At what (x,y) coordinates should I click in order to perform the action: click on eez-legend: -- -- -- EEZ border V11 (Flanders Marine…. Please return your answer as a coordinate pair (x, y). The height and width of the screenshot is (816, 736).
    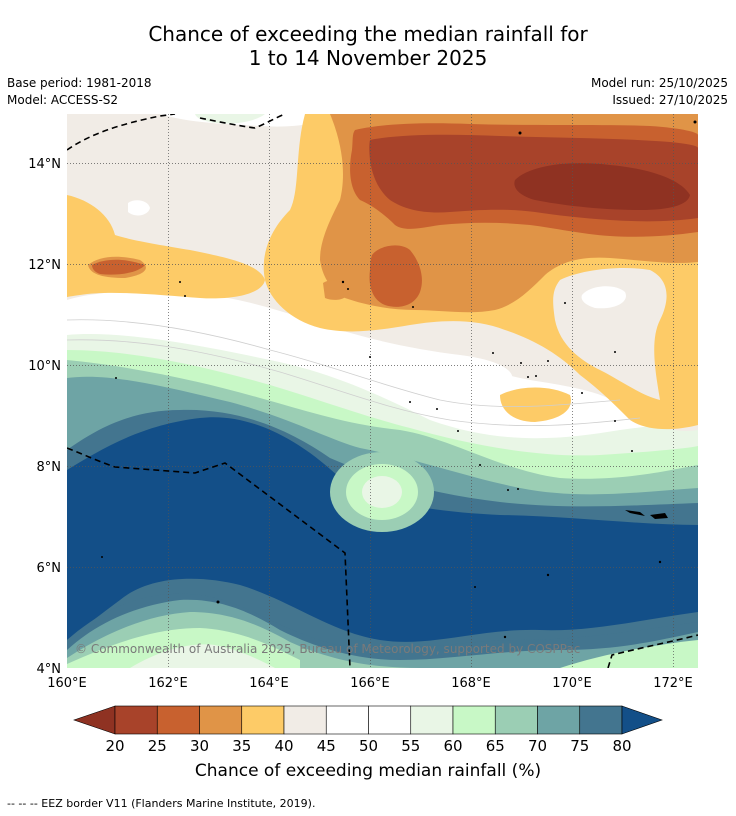
    Looking at the image, I should click on (161, 803).